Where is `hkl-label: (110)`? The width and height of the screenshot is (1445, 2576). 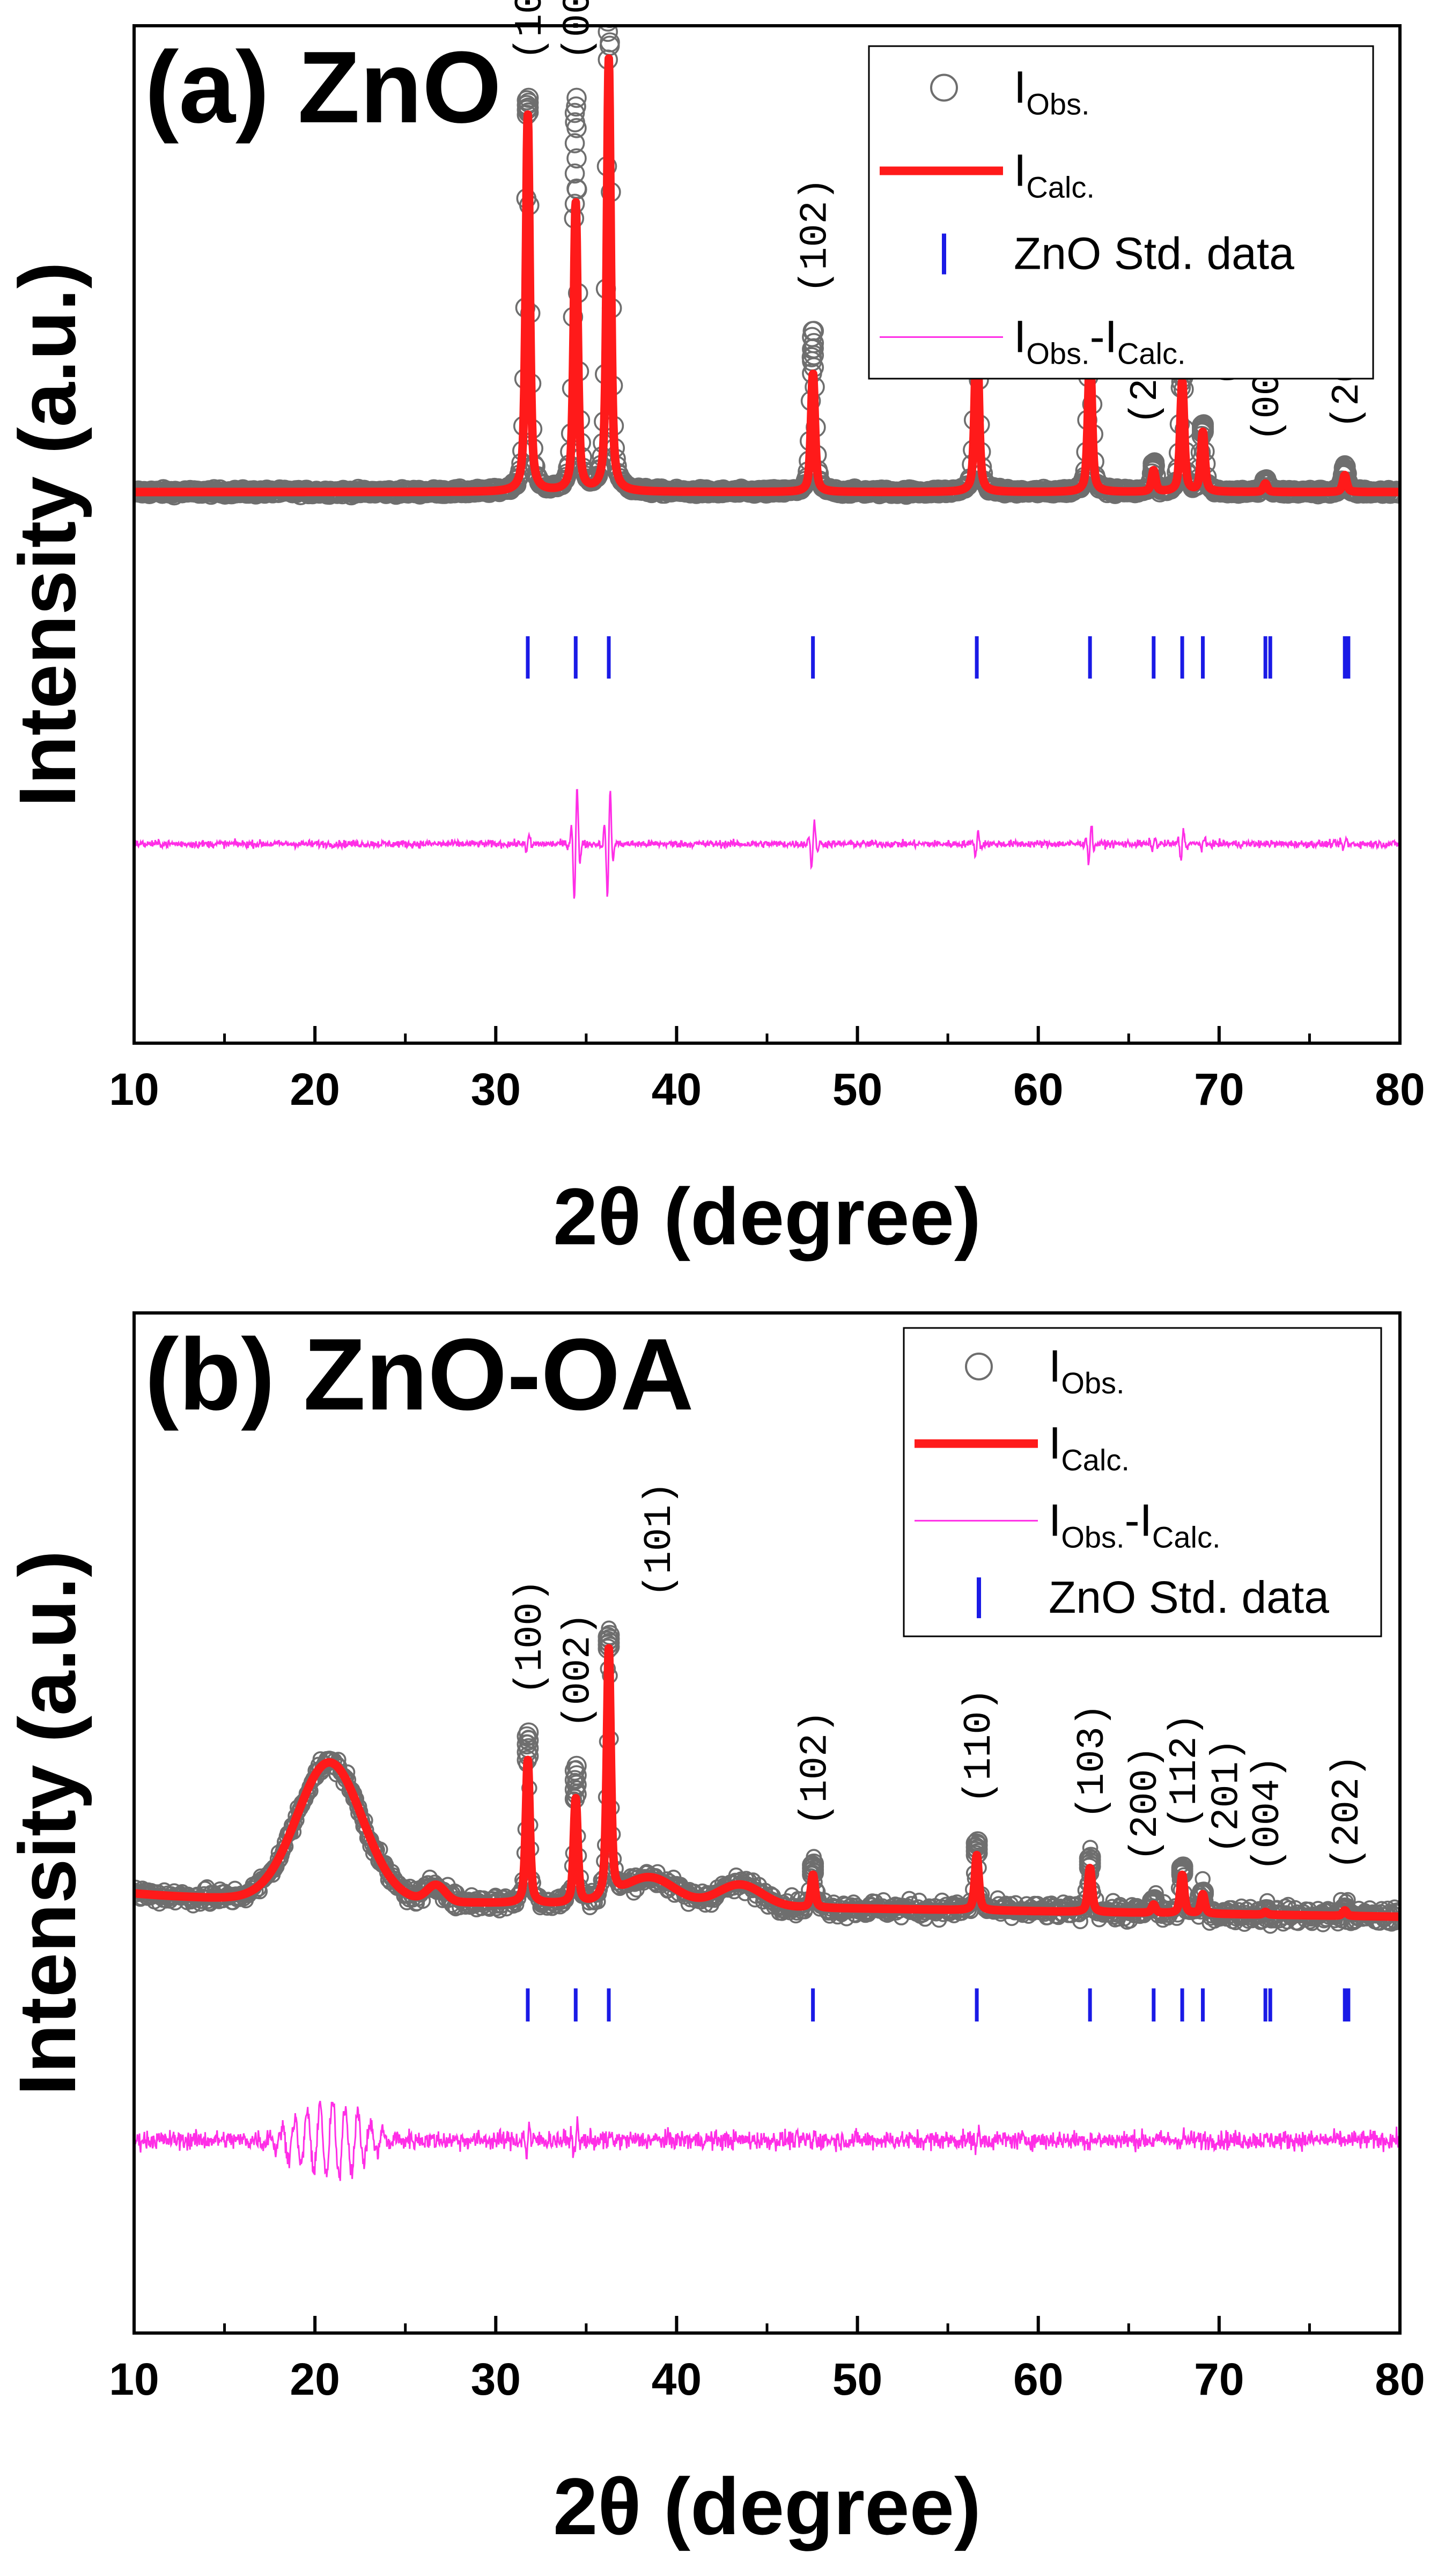
hkl-label: (110) is located at coordinates (979, 1746).